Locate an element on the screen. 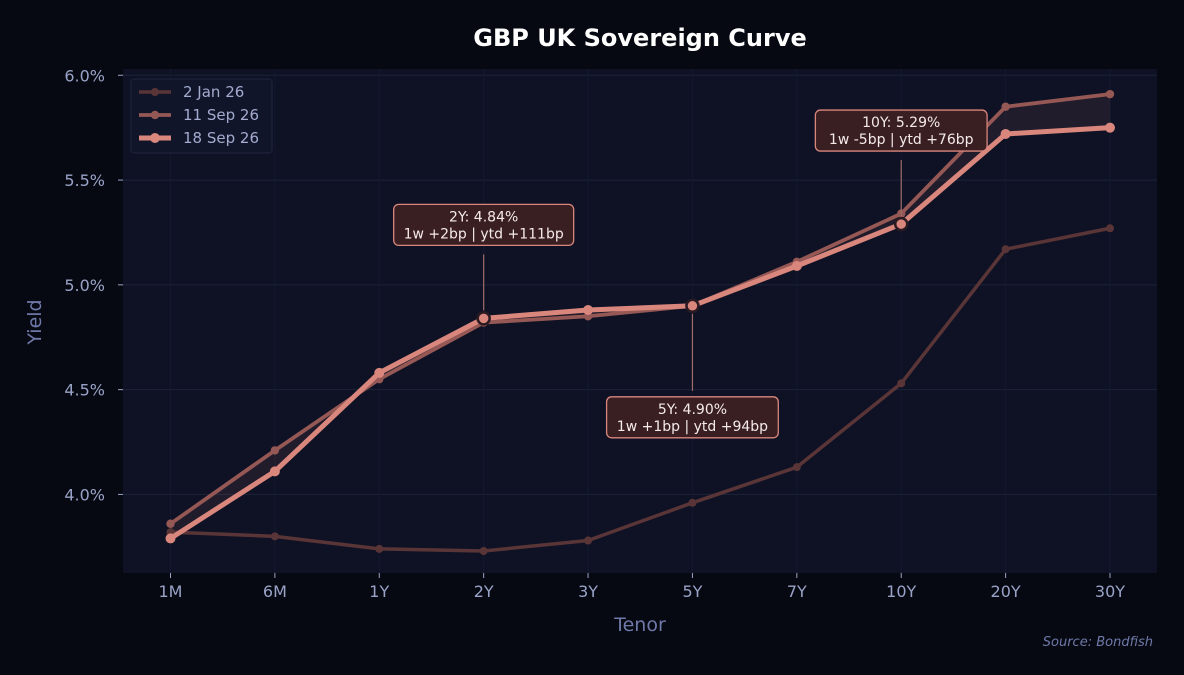 This screenshot has height=675, width=1184. chart-title: GBP UK Sovereign Curve is located at coordinates (640, 38).